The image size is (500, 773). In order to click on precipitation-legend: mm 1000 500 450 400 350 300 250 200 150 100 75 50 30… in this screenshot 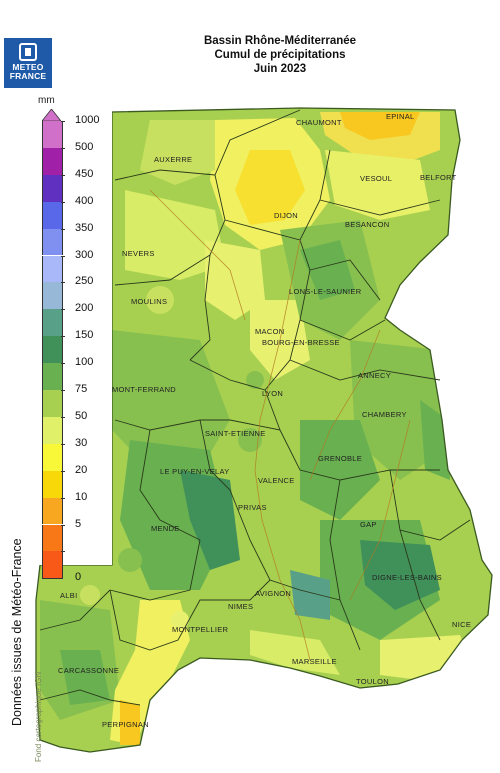, I will do `click(70, 339)`.